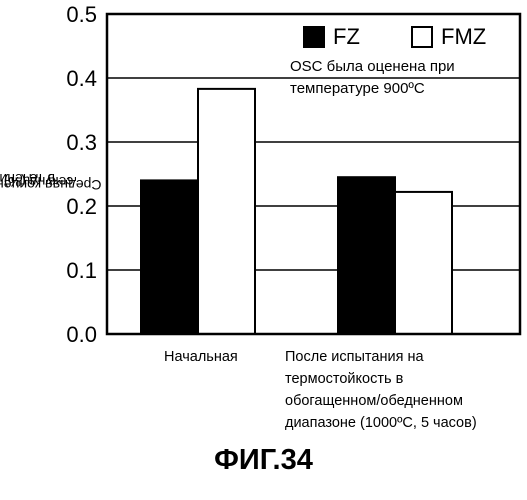  Describe the element at coordinates (463, 37) in the screenshot. I see `legend-label-fmz: FMZ` at that location.